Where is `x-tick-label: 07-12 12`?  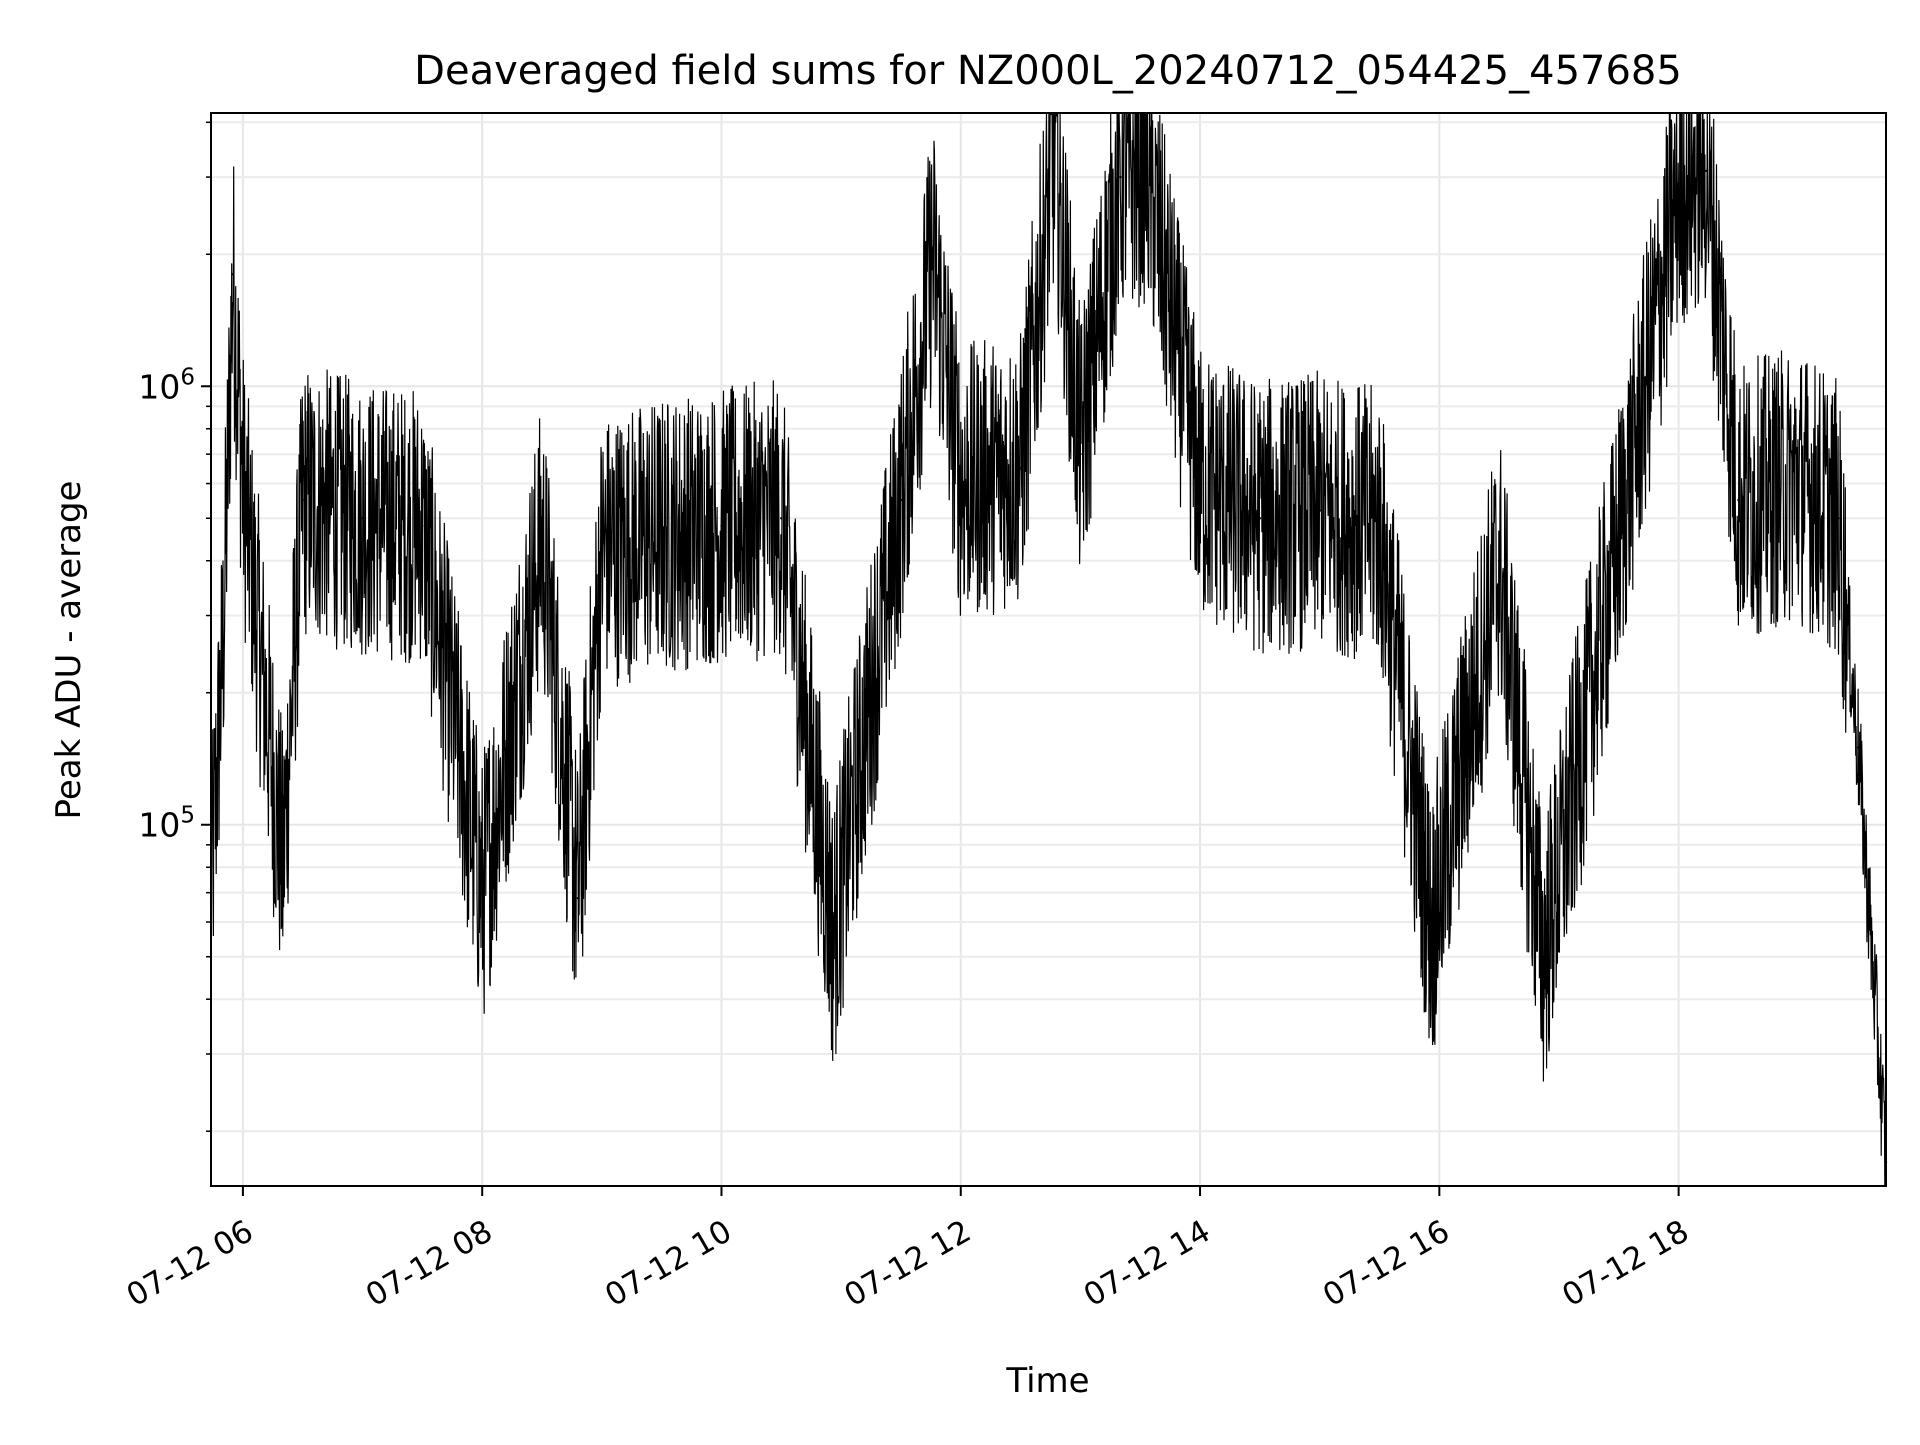 x-tick-label: 07-12 12 is located at coordinates (907, 1263).